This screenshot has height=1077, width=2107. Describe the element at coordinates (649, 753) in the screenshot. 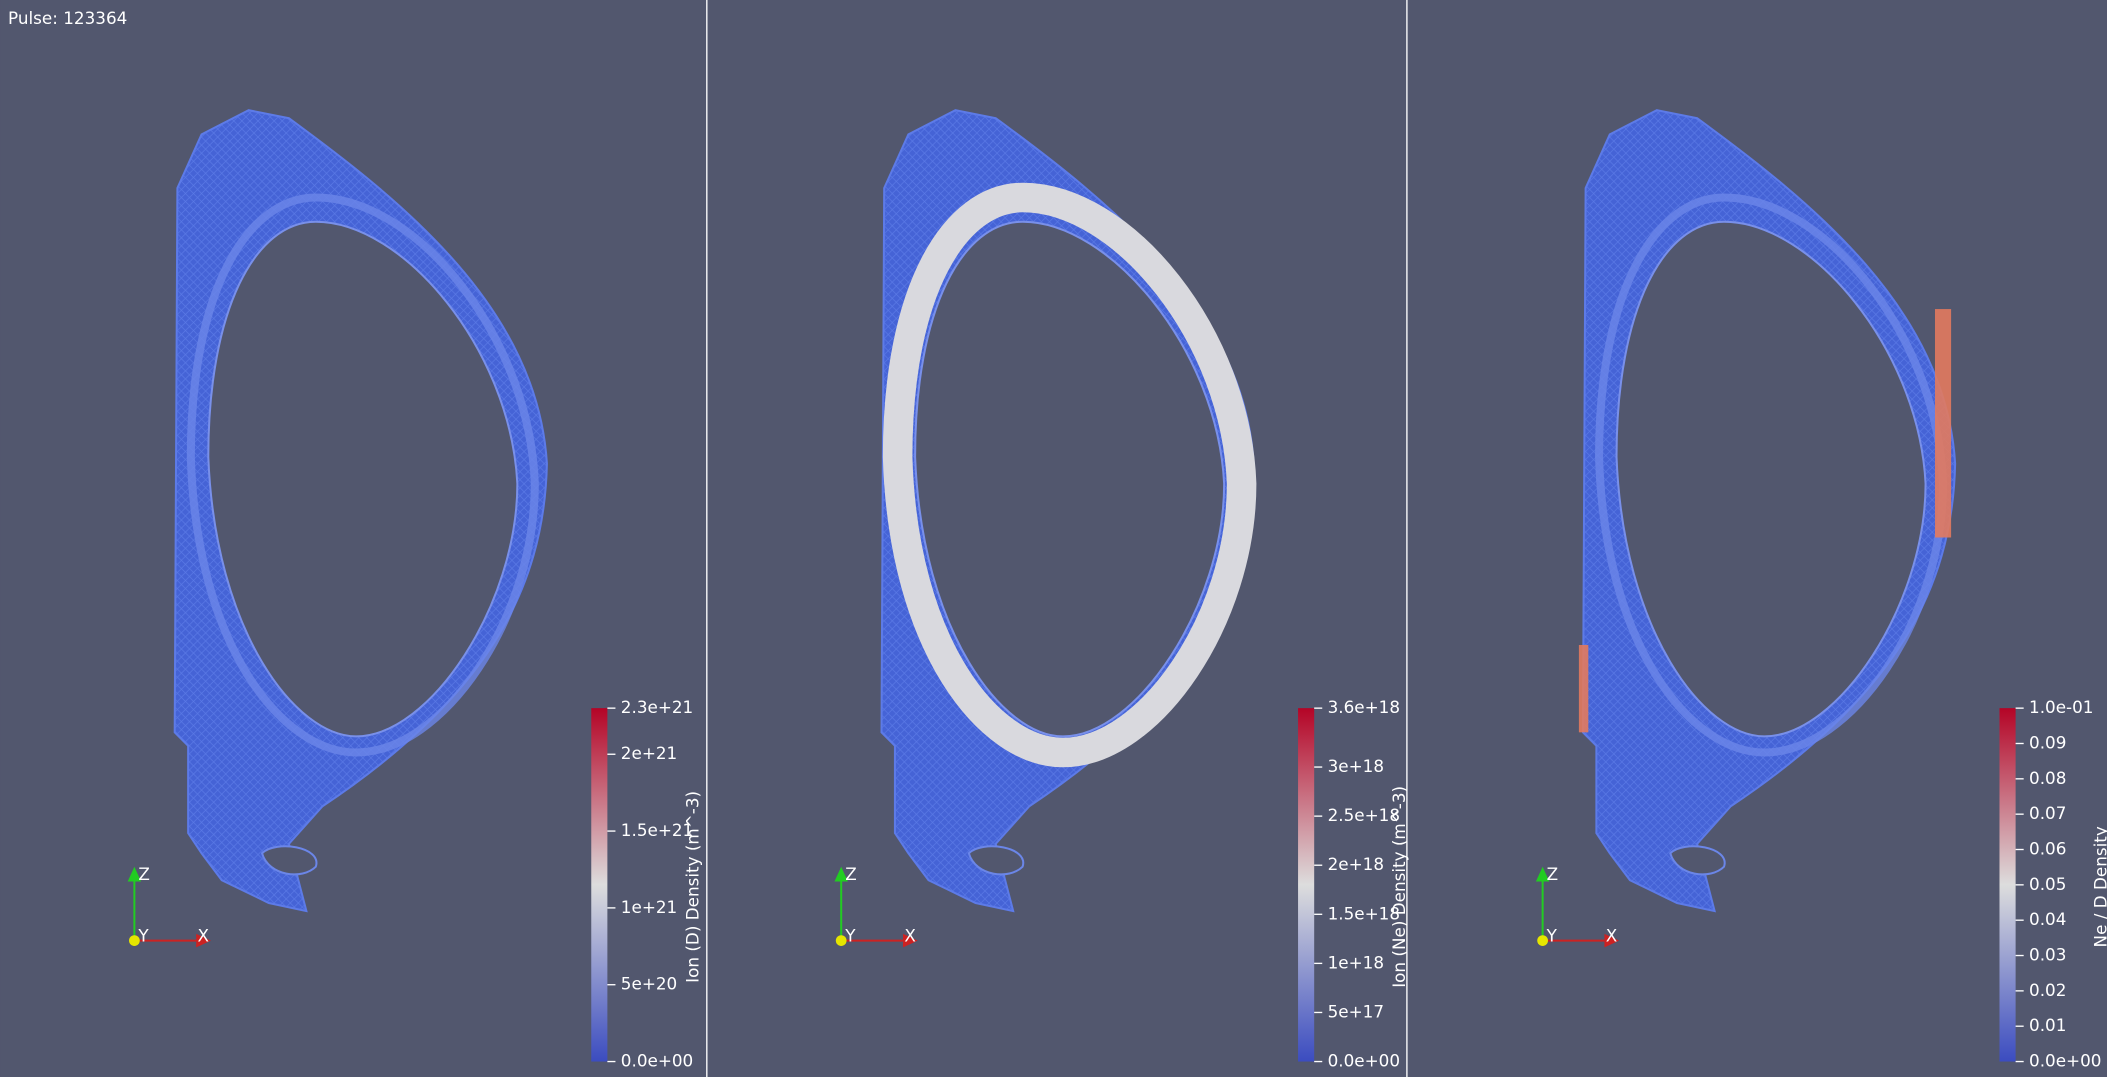

I see `colorbar-tick-label: 2e+21` at that location.